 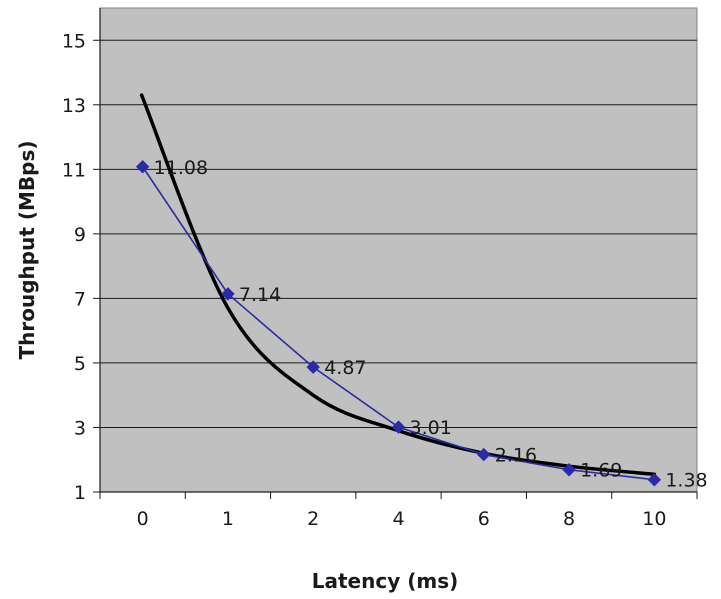 I want to click on x-tick-labels: 0 1 2 4 6 8 10, so click(x=402, y=519).